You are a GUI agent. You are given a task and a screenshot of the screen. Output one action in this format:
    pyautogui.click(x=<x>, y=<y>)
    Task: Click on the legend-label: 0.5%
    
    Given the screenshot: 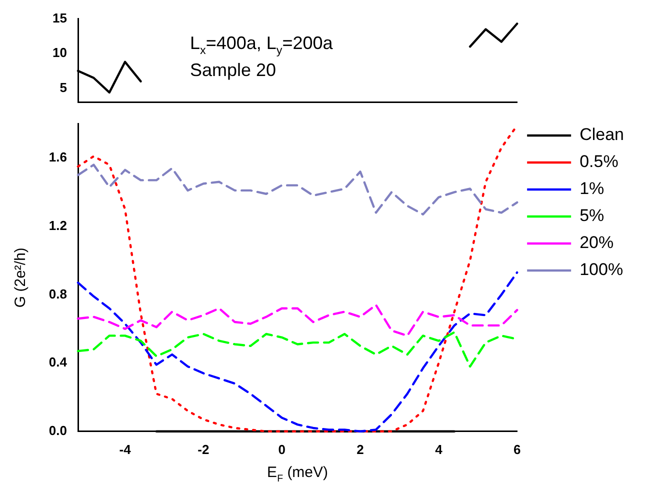 What is the action you would take?
    pyautogui.click(x=599, y=162)
    